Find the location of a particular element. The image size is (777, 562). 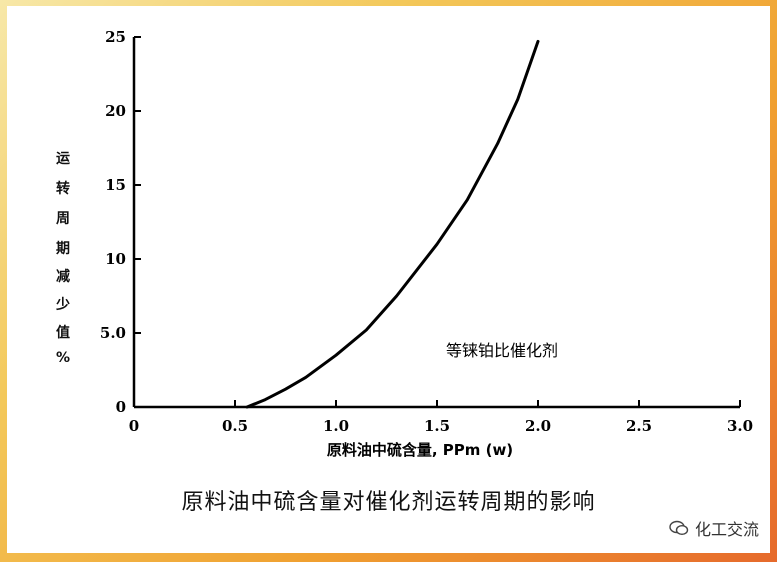

x-axis-label: 原料油中硫含量, PPm (w) is located at coordinates (420, 450).